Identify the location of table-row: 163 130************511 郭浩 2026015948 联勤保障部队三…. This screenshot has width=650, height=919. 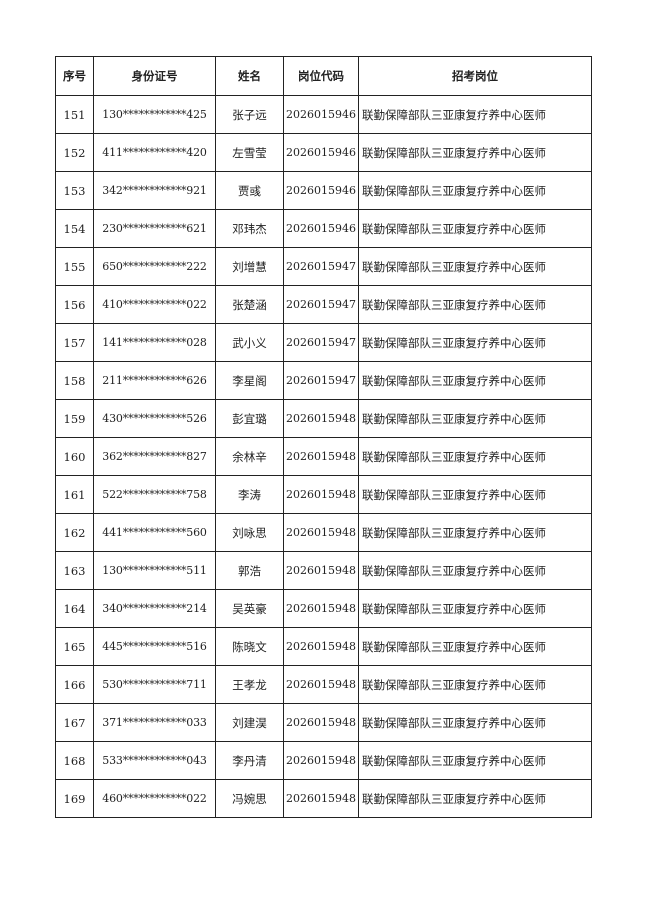
(323, 570).